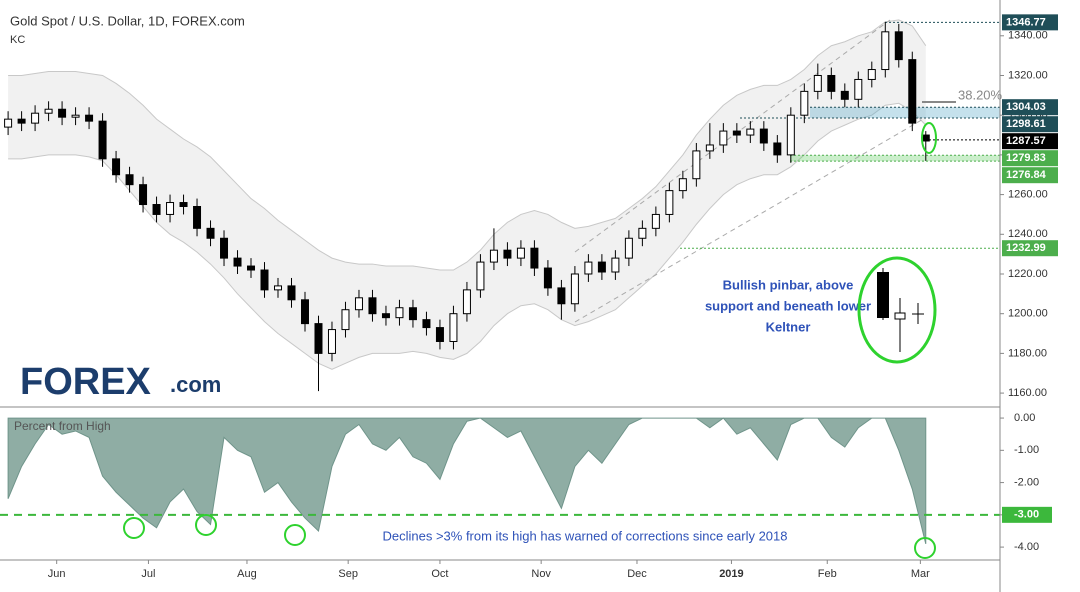 The width and height of the screenshot is (1080, 592). What do you see at coordinates (86, 382) in the screenshot?
I see `logo-brand: FOREX` at bounding box center [86, 382].